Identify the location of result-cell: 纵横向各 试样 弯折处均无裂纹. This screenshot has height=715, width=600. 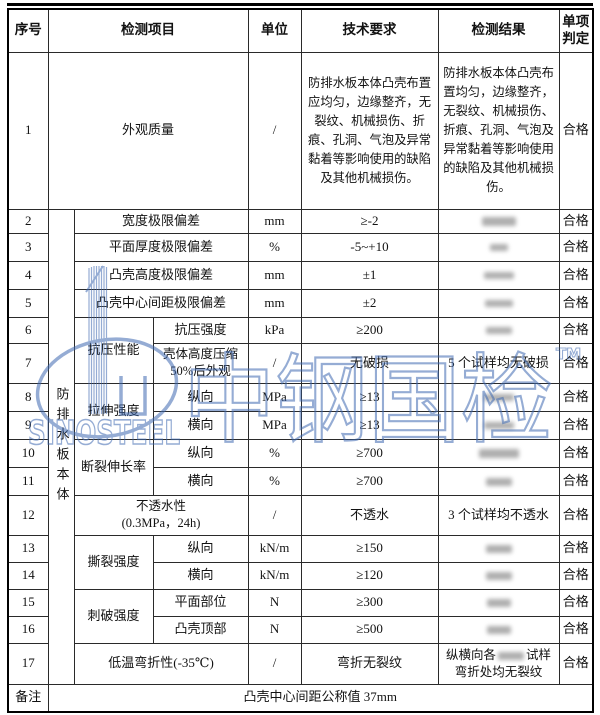
(498, 663).